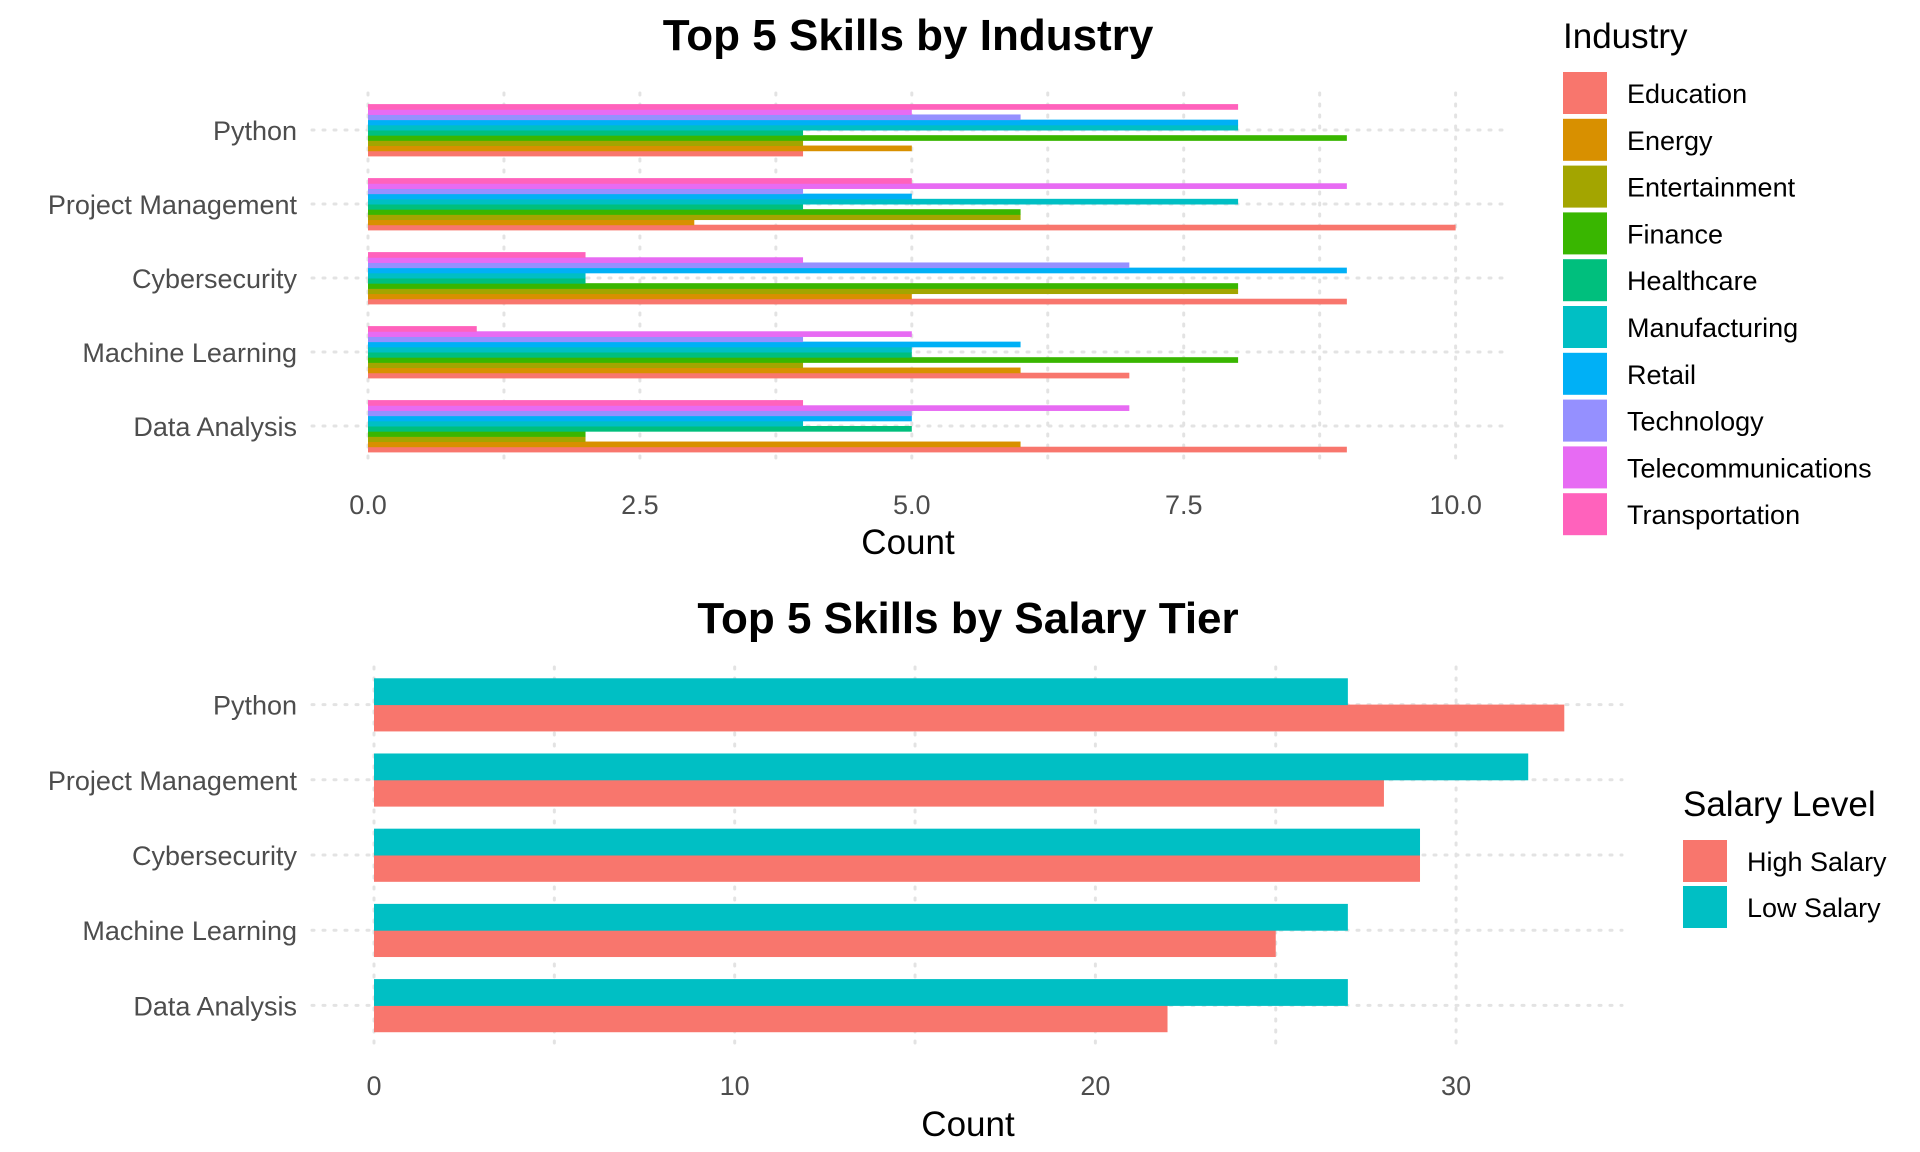 This screenshot has width=1920, height=1152. What do you see at coordinates (771, 1019) in the screenshot?
I see `salary-bar-data-analysis-high-salary` at bounding box center [771, 1019].